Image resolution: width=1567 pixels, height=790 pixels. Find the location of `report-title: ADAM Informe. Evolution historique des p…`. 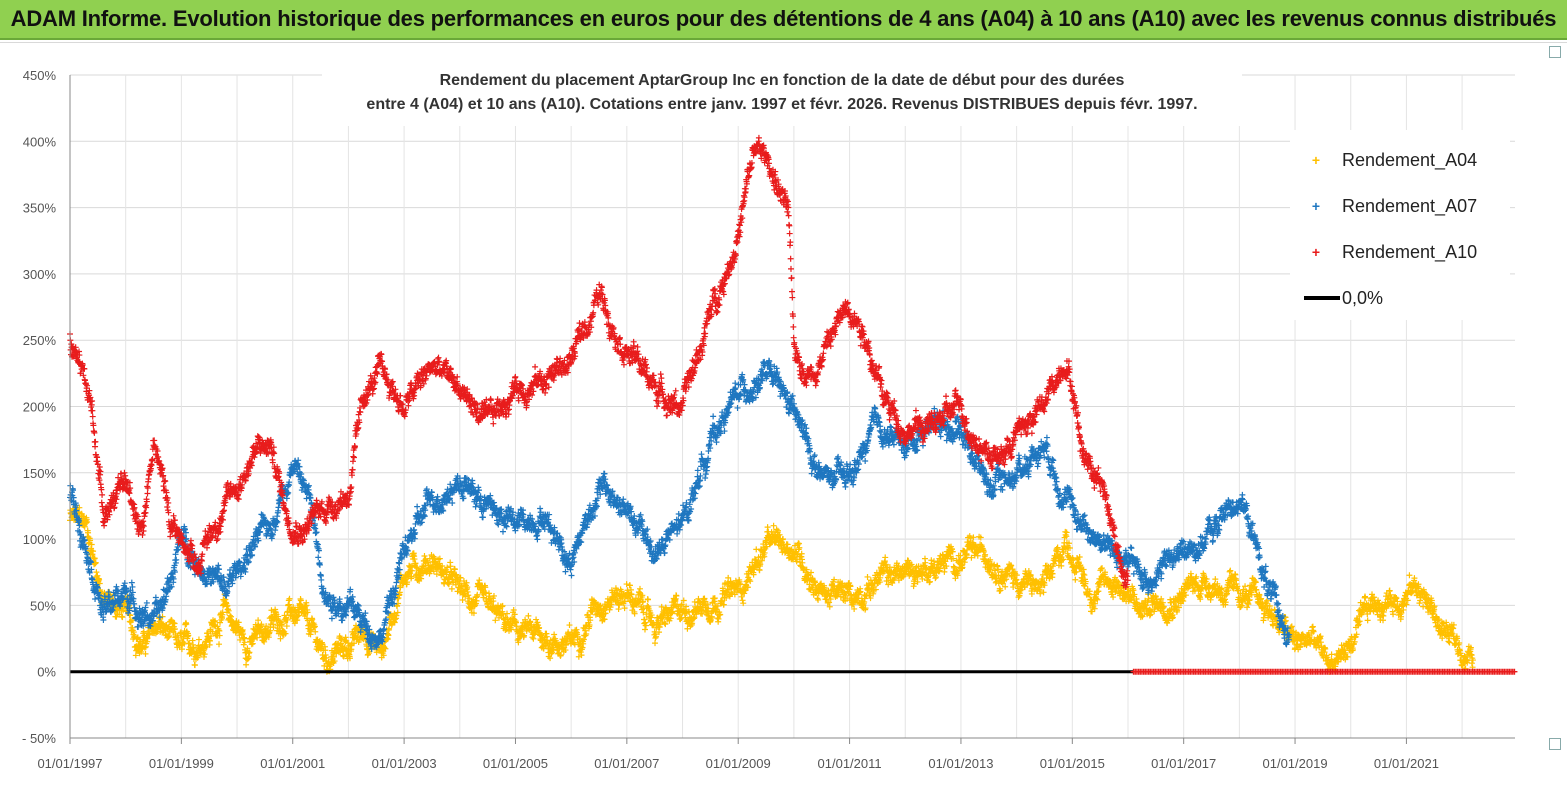

report-title: ADAM Informe. Evolution historique des p… is located at coordinates (783, 18).